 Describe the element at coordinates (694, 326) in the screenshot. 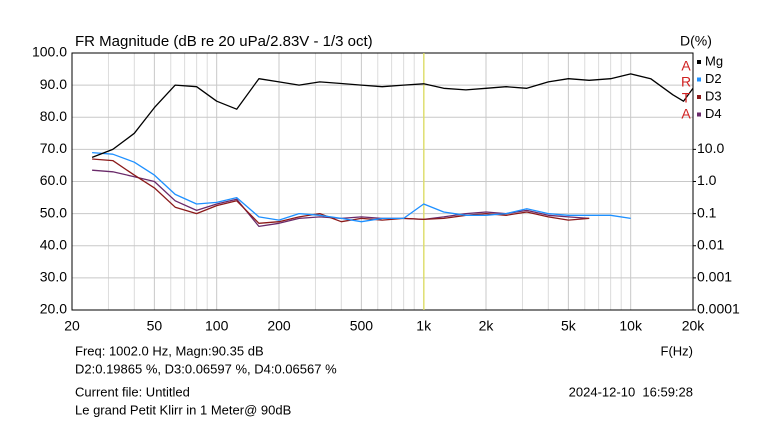

I see `x-tick-label: 20k` at that location.